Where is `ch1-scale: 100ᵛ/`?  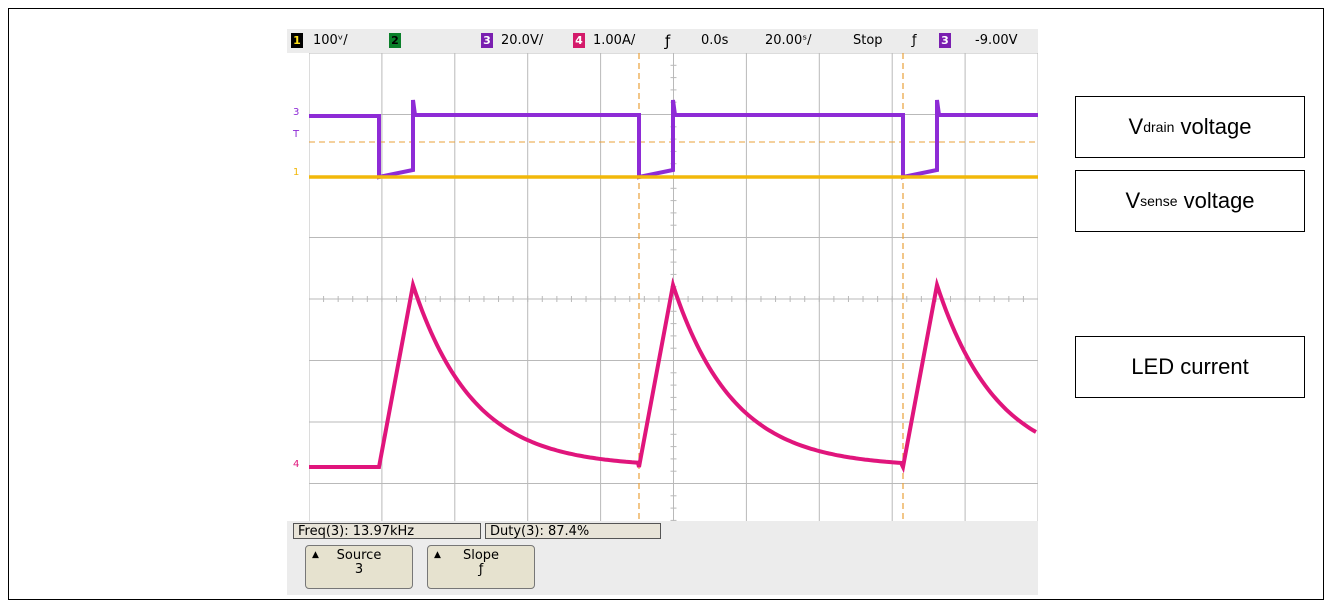 ch1-scale: 100ᵛ/ is located at coordinates (330, 40).